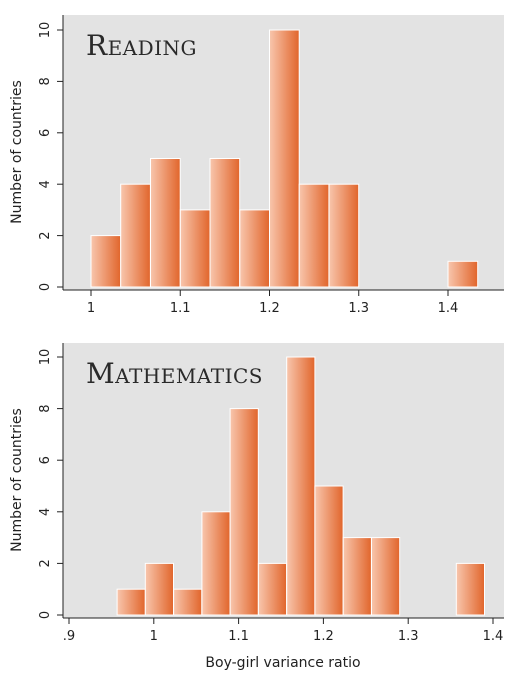 The height and width of the screenshot is (673, 505). I want to click on mathematics-y-tick-label-0: 0, so click(45, 615).